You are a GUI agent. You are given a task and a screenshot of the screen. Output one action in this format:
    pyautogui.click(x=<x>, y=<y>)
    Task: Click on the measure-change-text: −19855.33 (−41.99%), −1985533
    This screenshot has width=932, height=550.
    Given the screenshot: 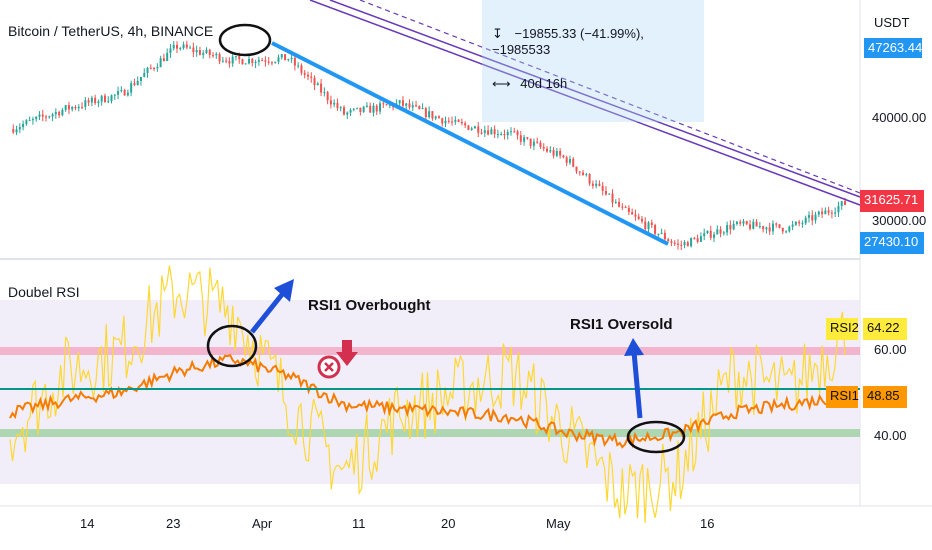 What is the action you would take?
    pyautogui.click(x=568, y=41)
    